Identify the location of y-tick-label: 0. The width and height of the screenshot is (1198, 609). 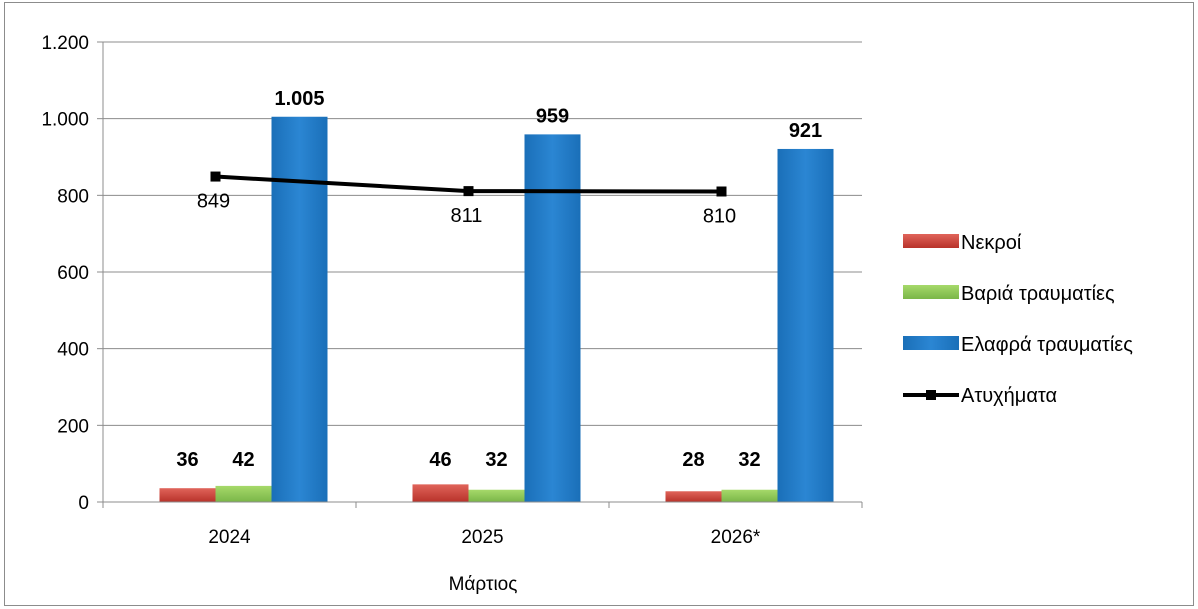
(83, 503).